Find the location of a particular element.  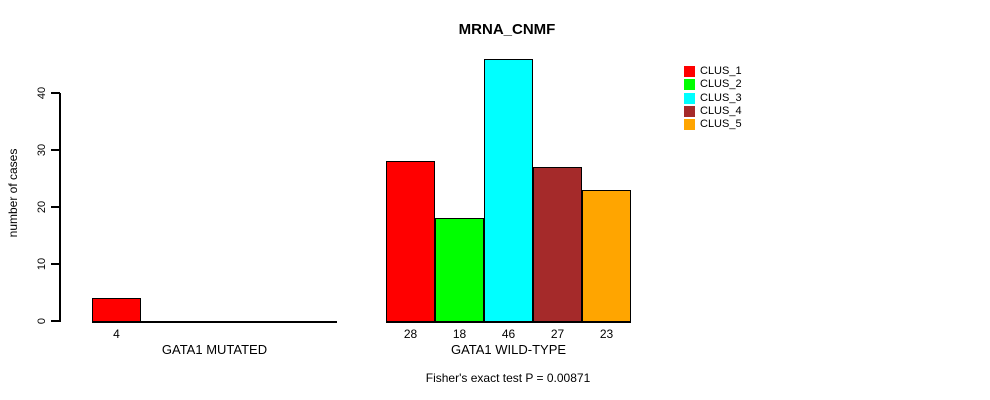

legend-item-label: CLUS_3 is located at coordinates (721, 97).